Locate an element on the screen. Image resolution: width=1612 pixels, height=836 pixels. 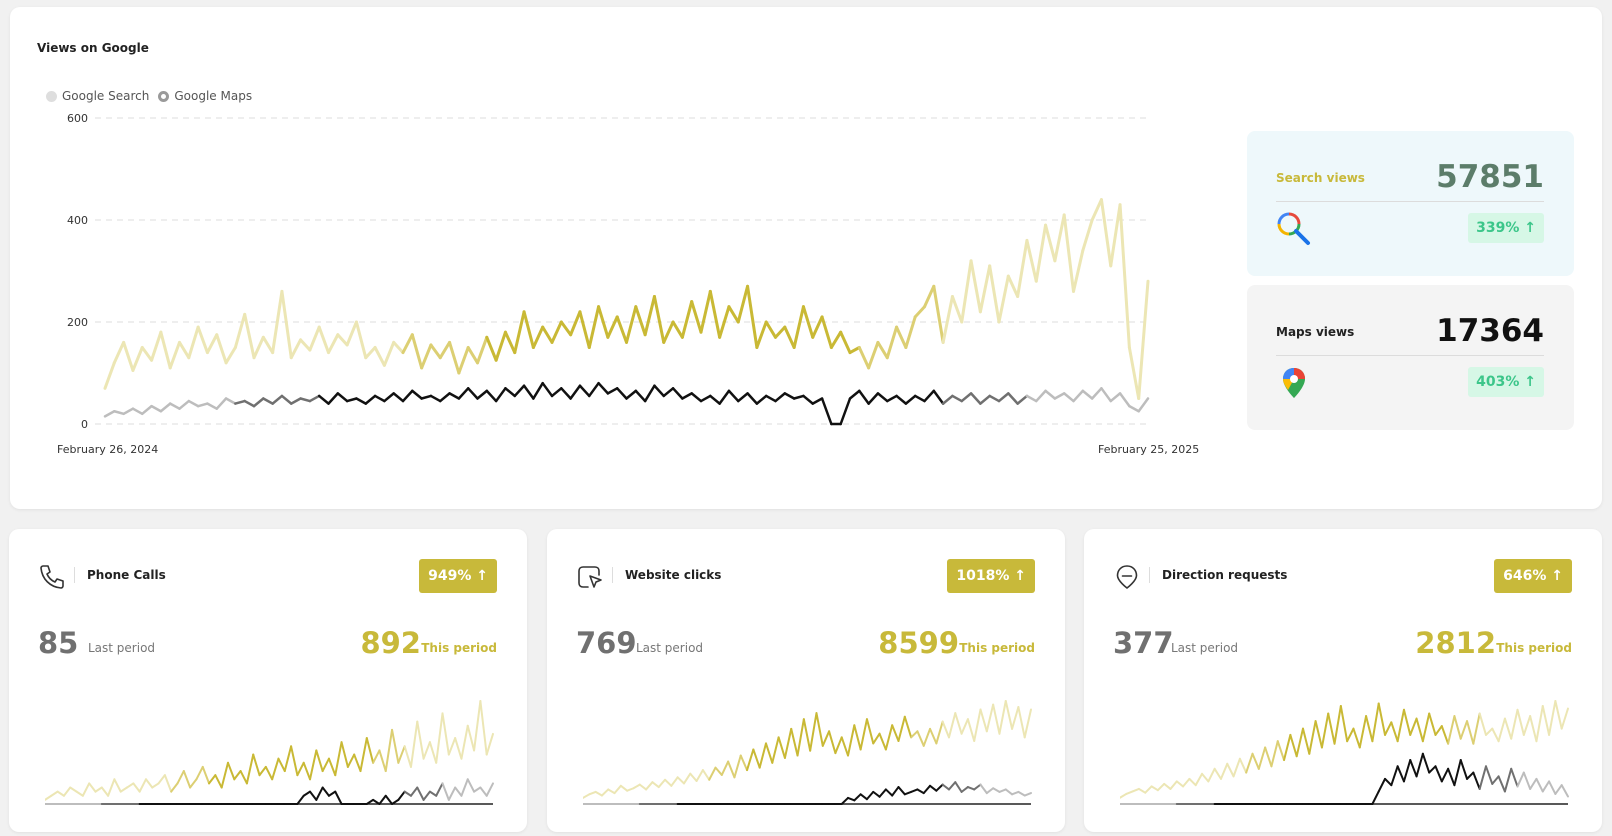
y-tick-label: 0 is located at coordinates (84, 424).